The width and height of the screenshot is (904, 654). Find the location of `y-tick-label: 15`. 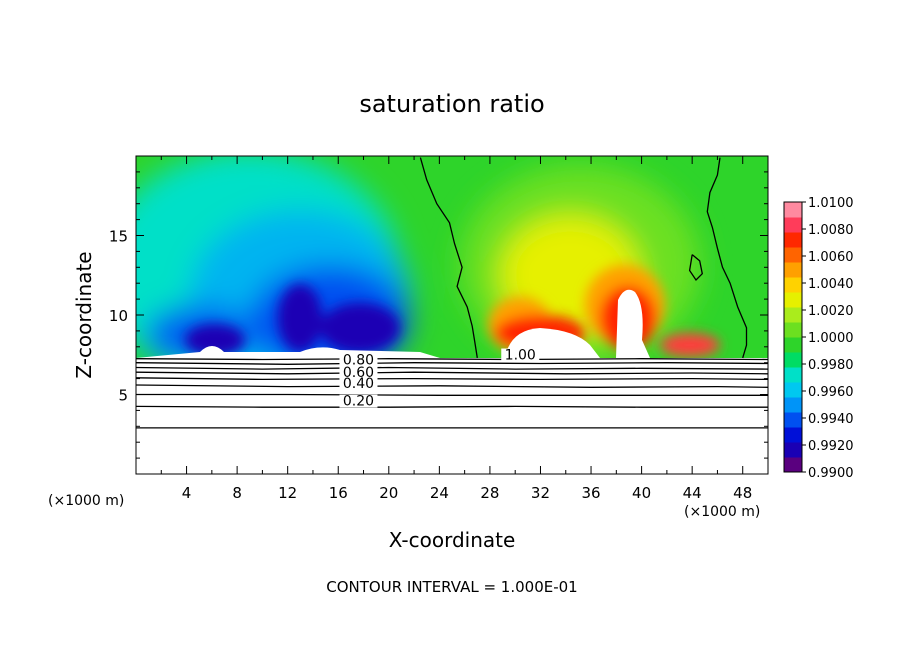

y-tick-label: 15 is located at coordinates (118, 237).